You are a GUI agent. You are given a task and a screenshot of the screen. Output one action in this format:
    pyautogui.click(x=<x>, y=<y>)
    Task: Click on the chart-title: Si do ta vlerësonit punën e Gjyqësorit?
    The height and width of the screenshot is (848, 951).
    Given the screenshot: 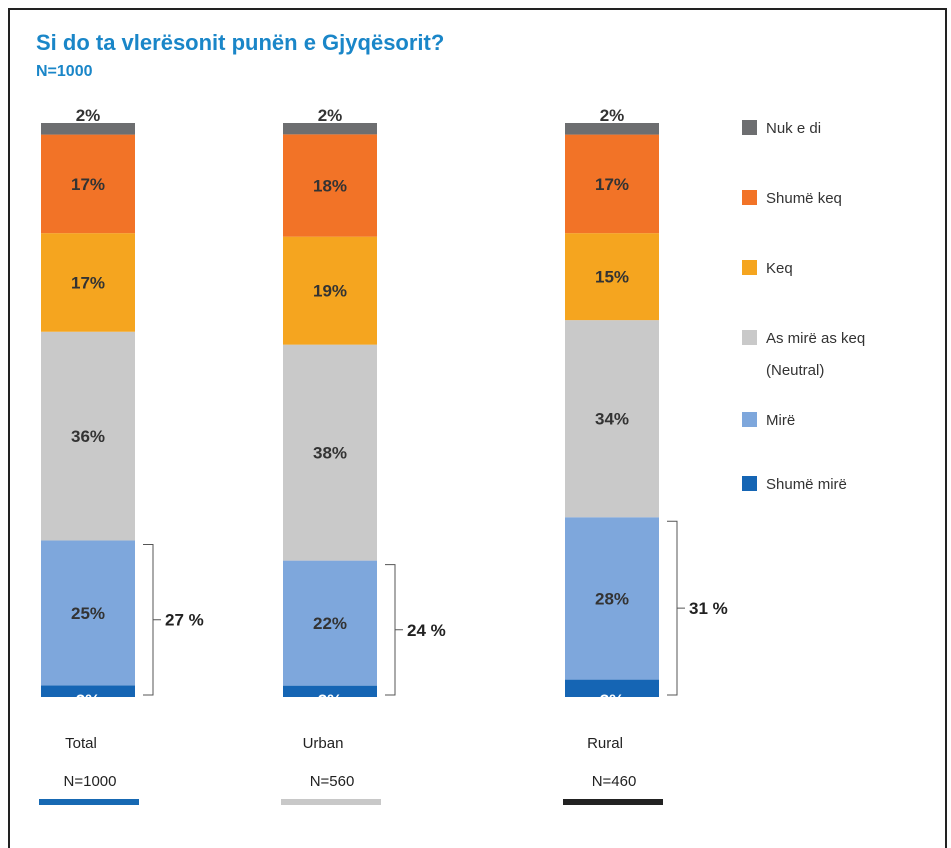 What is the action you would take?
    pyautogui.click(x=240, y=42)
    